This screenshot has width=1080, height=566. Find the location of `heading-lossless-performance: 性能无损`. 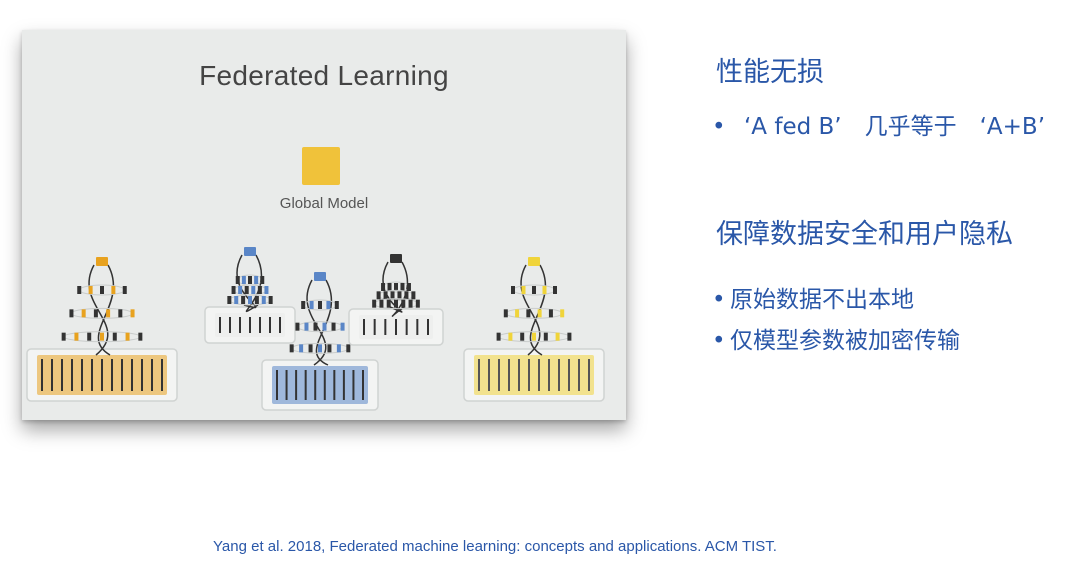

heading-lossless-performance: 性能无损 is located at coordinates (770, 72).